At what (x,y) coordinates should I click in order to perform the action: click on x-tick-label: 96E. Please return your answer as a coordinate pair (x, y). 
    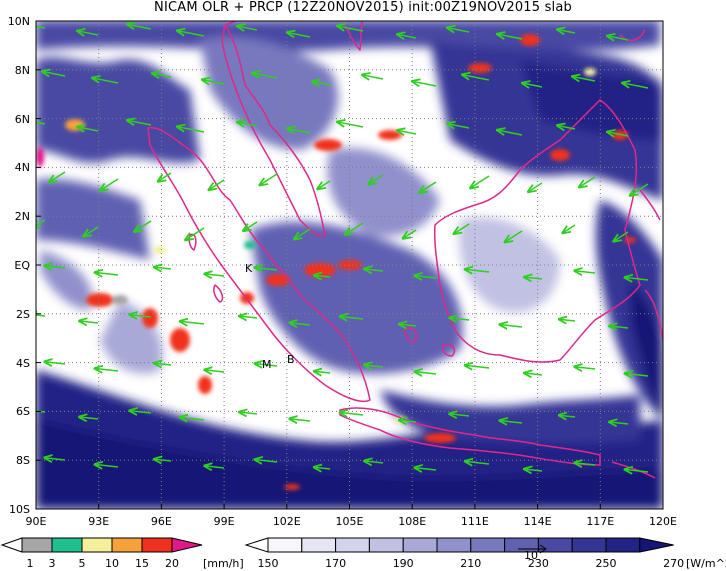
    Looking at the image, I should click on (161, 521).